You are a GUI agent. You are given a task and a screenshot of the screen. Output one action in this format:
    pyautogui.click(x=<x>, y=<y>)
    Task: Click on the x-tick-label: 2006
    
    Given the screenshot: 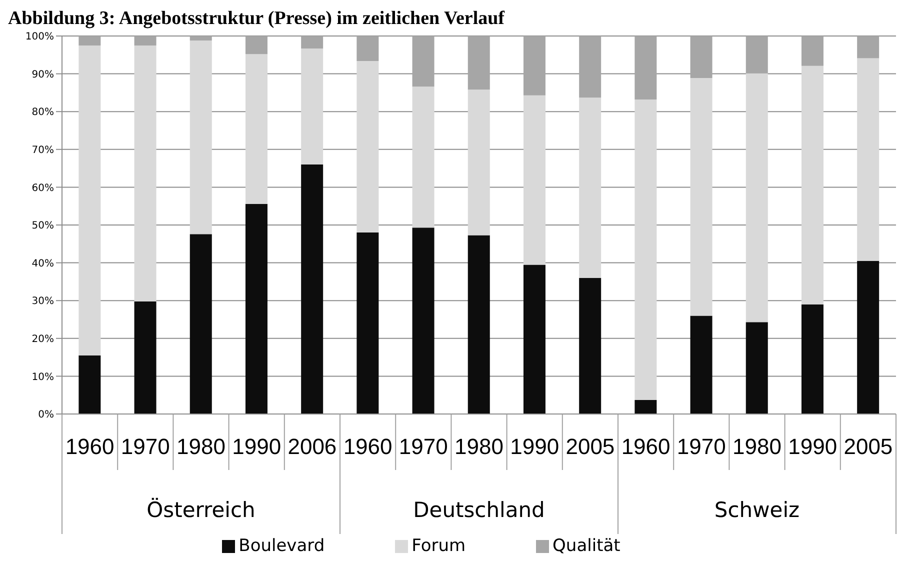 What is the action you would take?
    pyautogui.click(x=312, y=446)
    